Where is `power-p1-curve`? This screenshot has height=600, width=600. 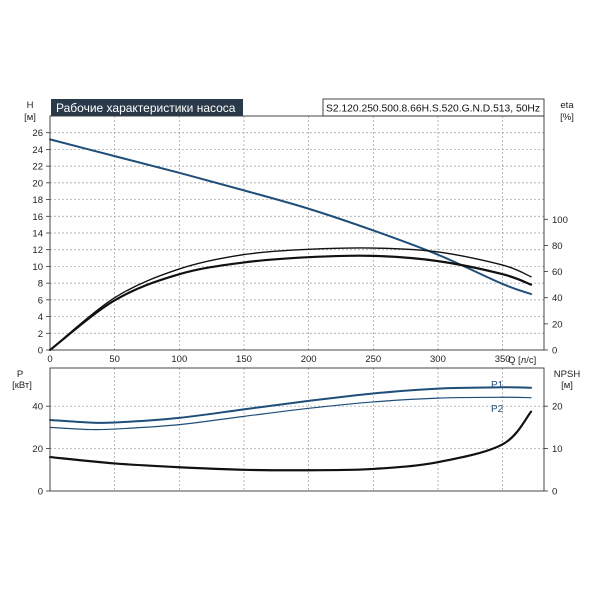
power-p1-curve is located at coordinates (291, 405).